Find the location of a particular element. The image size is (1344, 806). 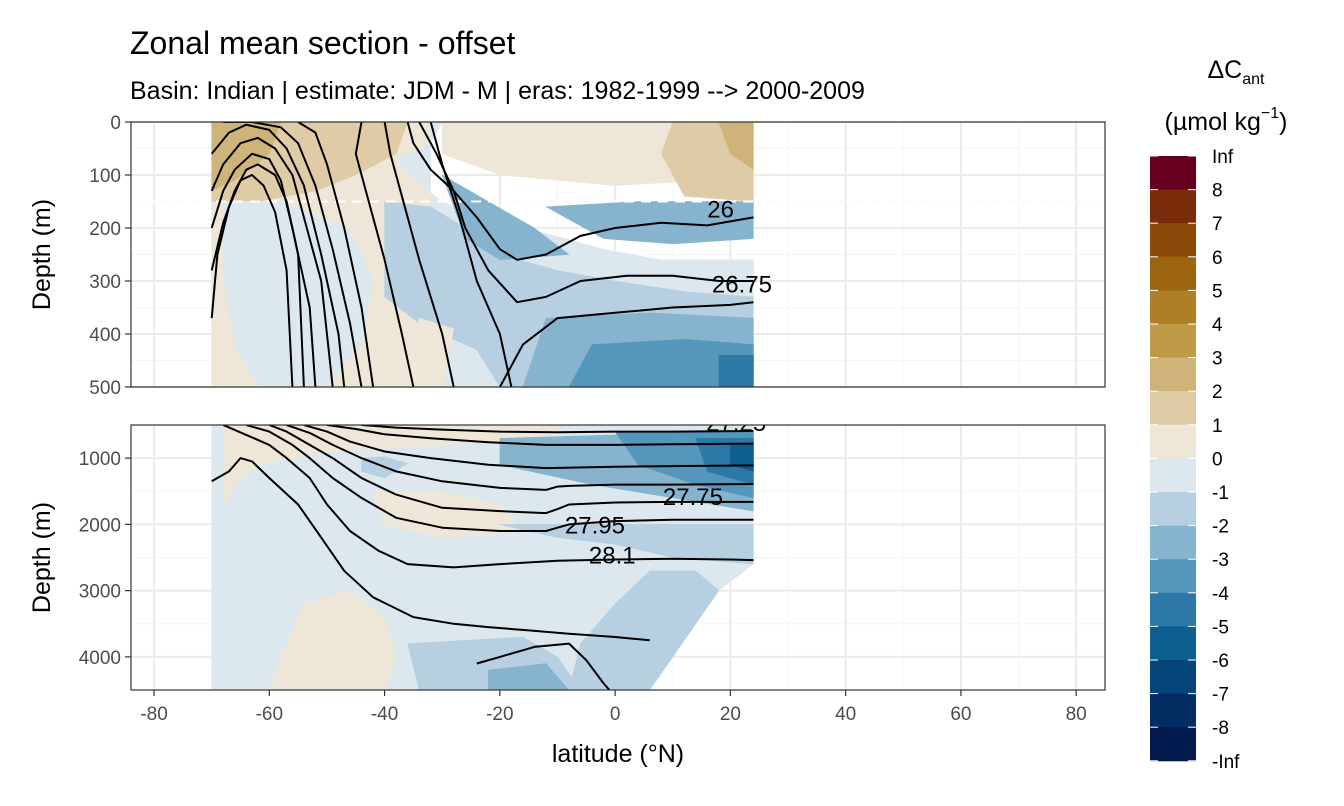

x-tick-label: -40 is located at coordinates (384, 714).